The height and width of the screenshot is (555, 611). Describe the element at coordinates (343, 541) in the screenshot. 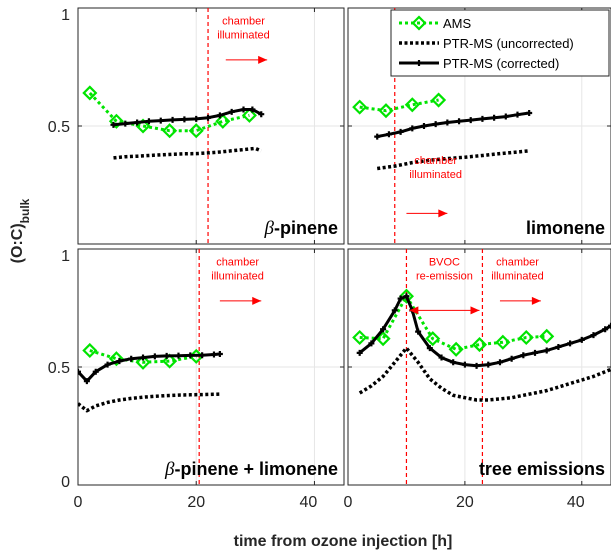

I see `x-axis-label: time from ozone injection [h]` at that location.